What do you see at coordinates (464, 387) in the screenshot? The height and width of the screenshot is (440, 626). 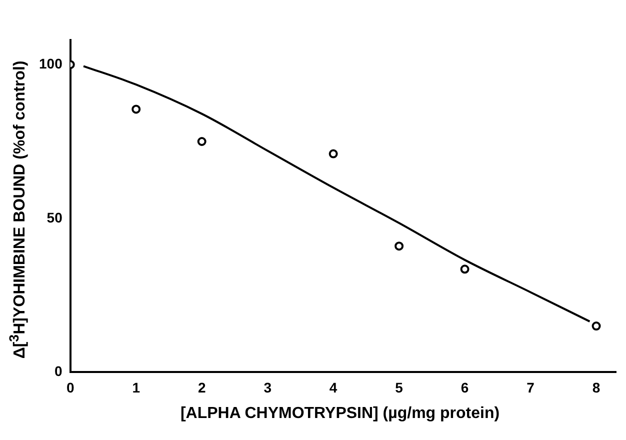 I see `x-tick-label: 6` at bounding box center [464, 387].